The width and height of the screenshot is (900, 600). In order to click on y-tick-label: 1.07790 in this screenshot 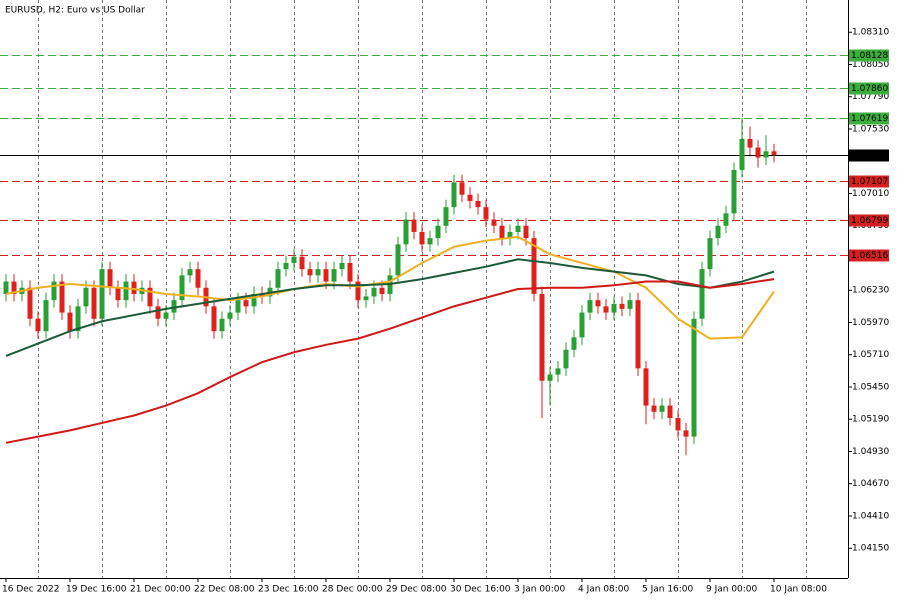, I will do `click(870, 97)`.